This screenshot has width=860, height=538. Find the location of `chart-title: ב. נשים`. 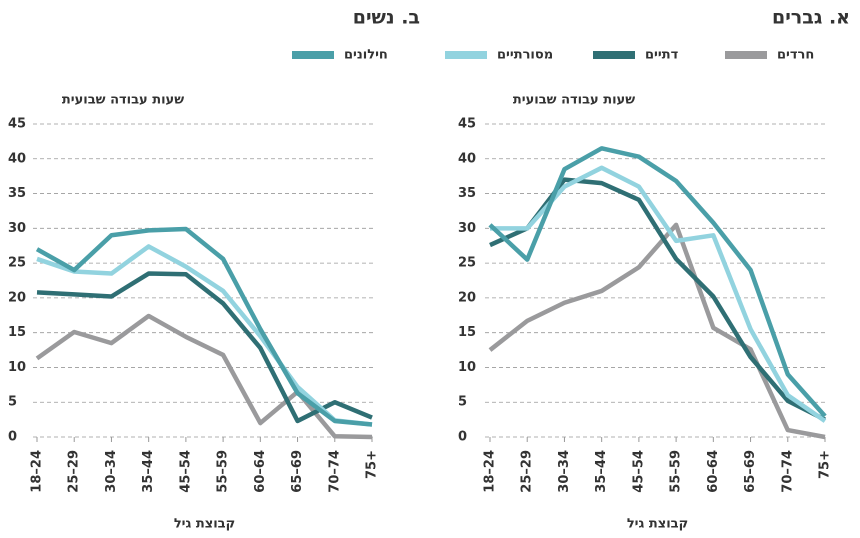

chart-title: ב. נשים is located at coordinates (386, 18).